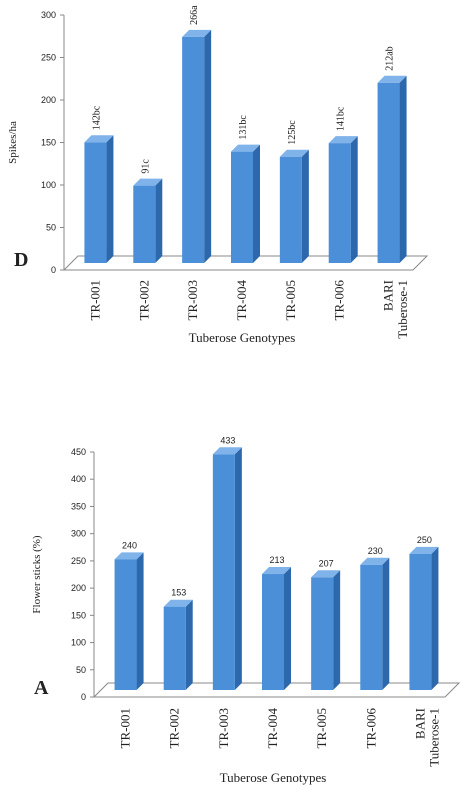 The height and width of the screenshot is (802, 465). What do you see at coordinates (96, 117) in the screenshot?
I see `value-label: 142bc` at bounding box center [96, 117].